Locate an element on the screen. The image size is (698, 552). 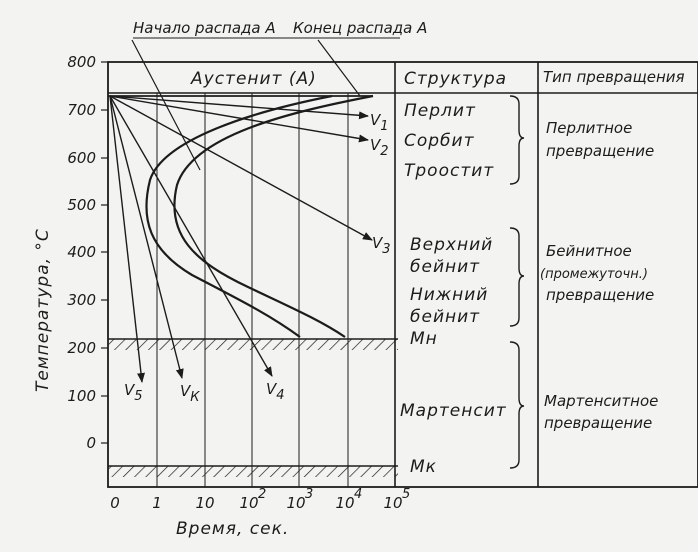
mk-label: Мк is located at coordinates (423, 467).